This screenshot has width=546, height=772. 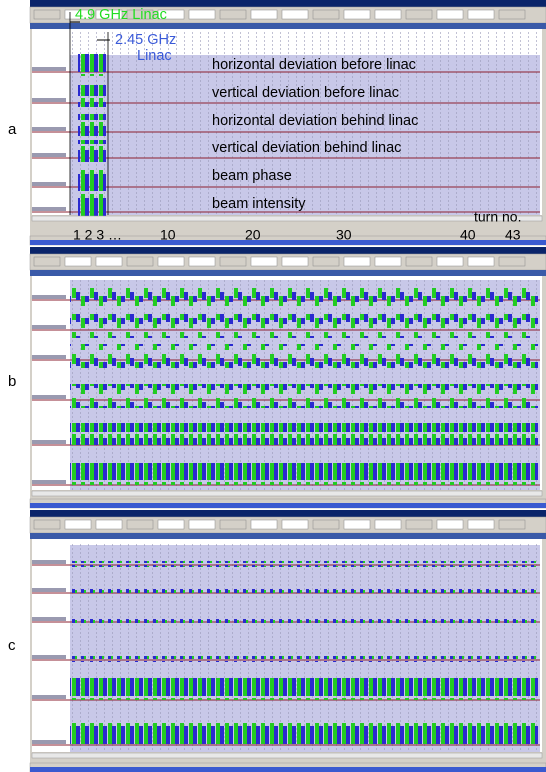 What do you see at coordinates (344, 235) in the screenshot?
I see `turn-label: 30` at bounding box center [344, 235].